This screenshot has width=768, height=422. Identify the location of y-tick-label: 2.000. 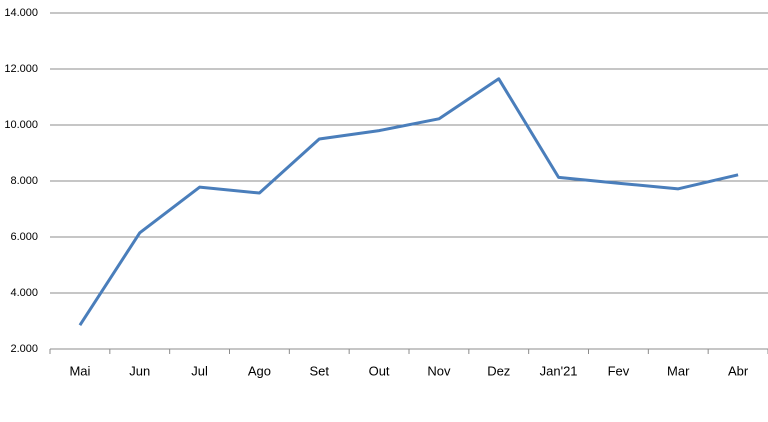
(24, 349).